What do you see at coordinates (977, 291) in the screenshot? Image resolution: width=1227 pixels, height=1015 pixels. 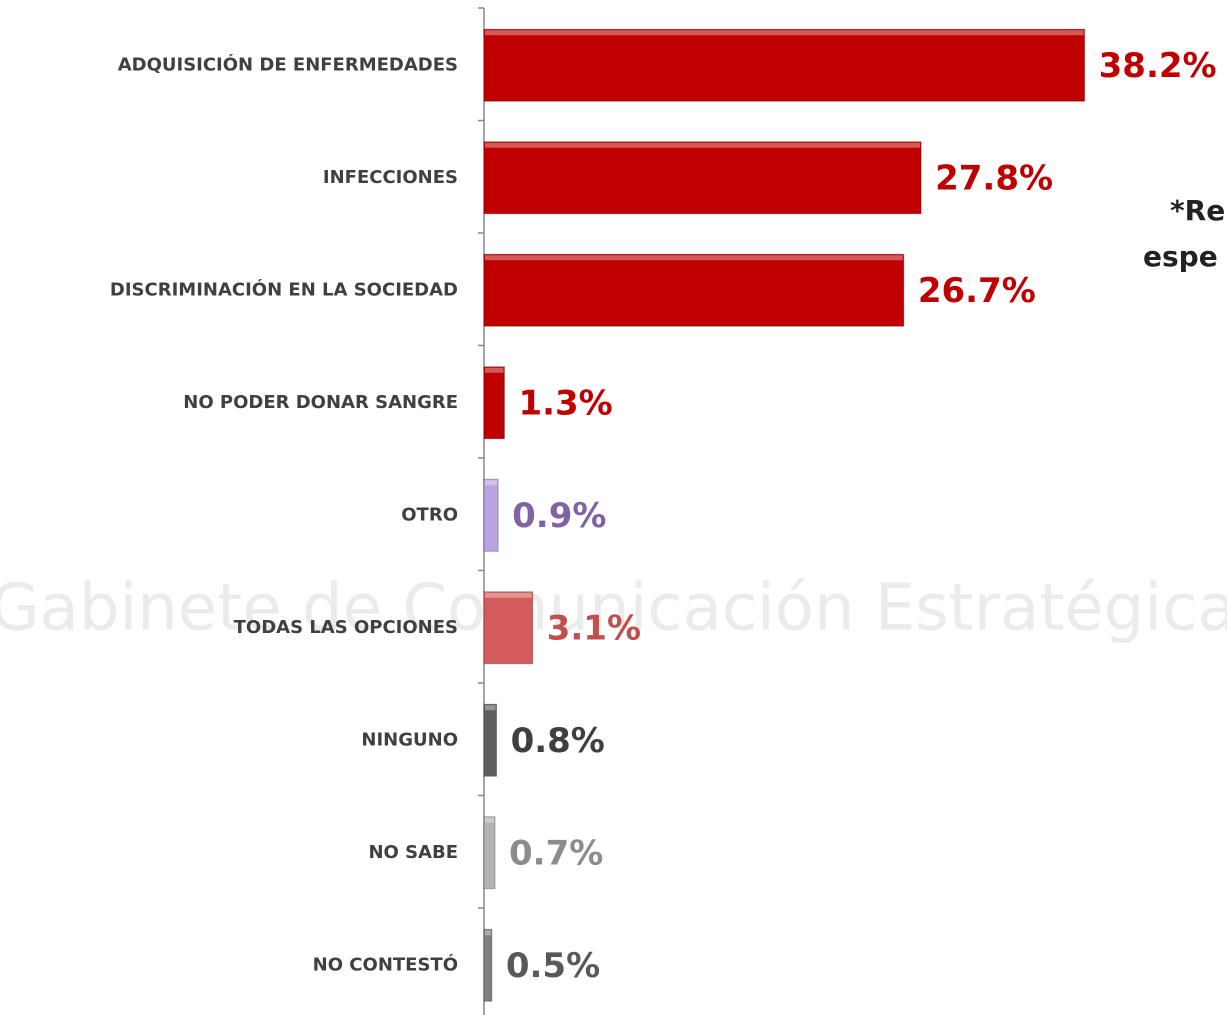 I see `value-label: 26.7%` at bounding box center [977, 291].